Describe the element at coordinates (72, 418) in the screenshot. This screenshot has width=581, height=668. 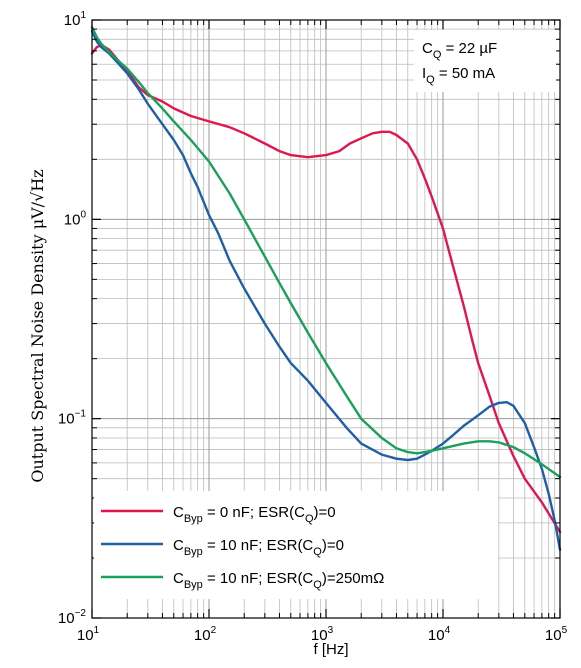
I see `y-tick-label: 10⁻¹` at that location.